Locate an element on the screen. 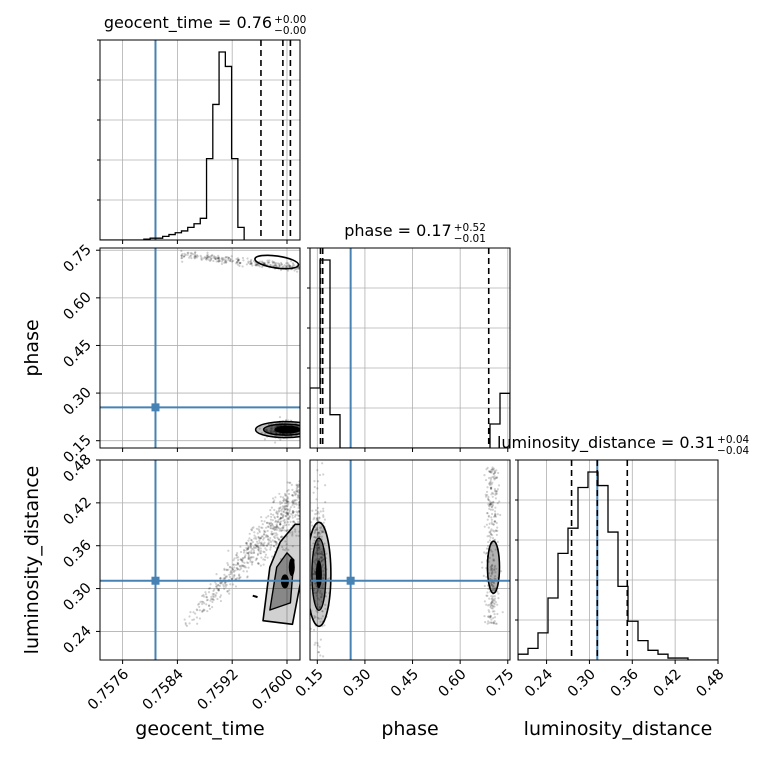 The image size is (760, 760). histogram-geocent-time-plot-area is located at coordinates (200, 140).